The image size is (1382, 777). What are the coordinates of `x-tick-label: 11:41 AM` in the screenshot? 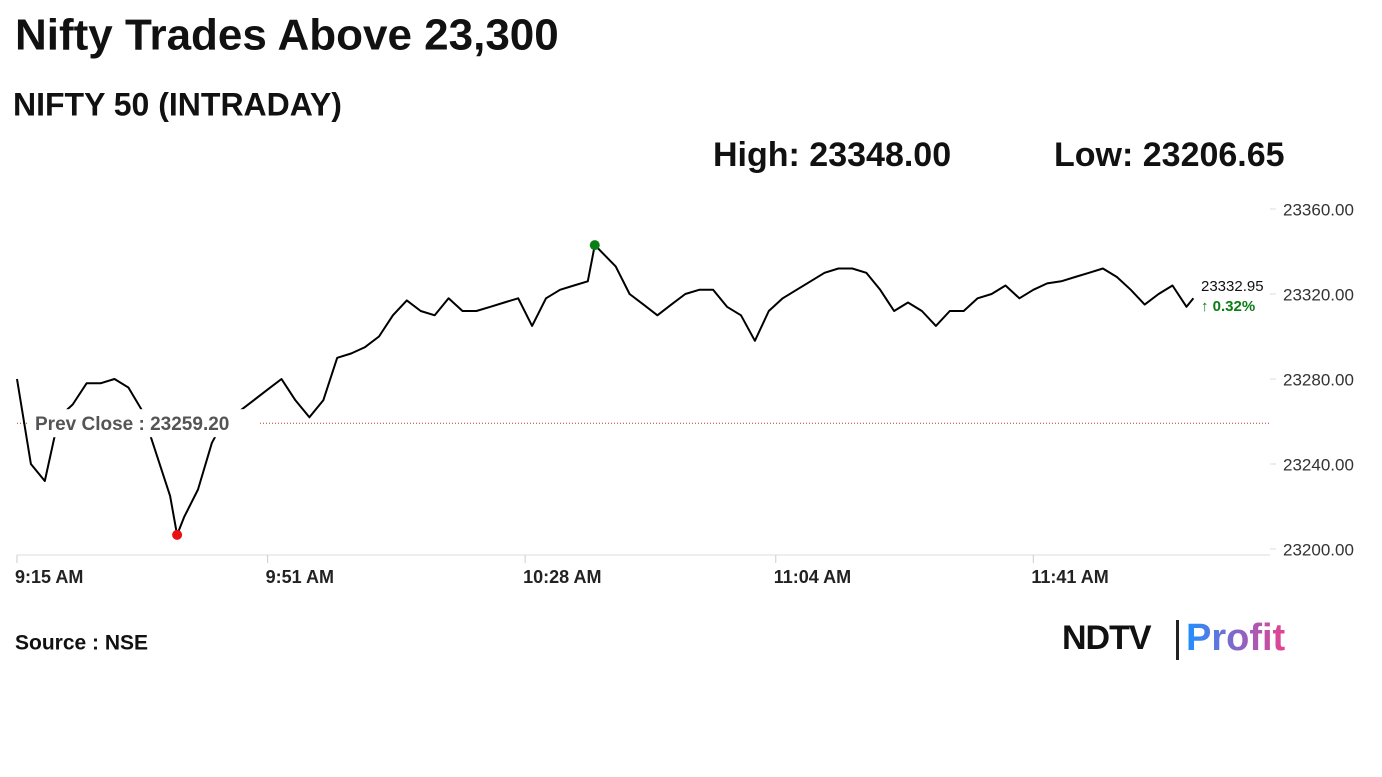 It's located at (1069, 577).